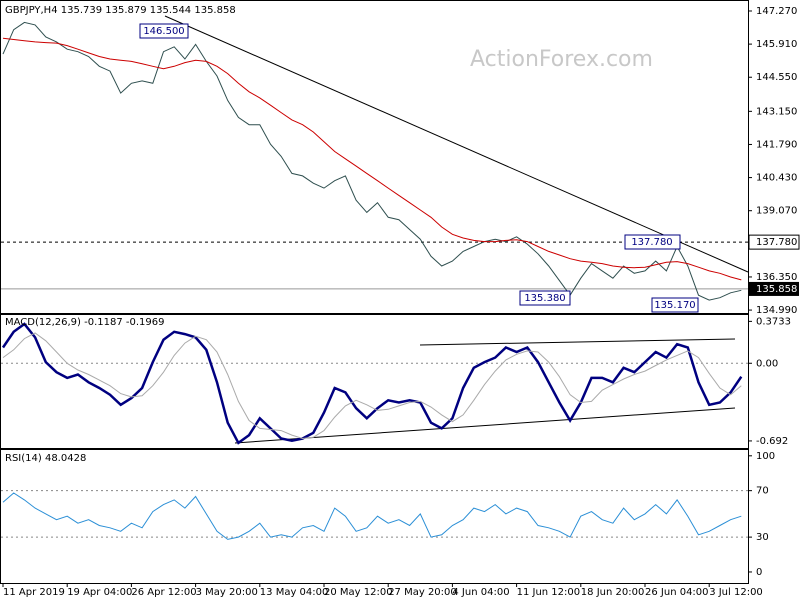 The height and width of the screenshot is (600, 800). Describe the element at coordinates (34, 592) in the screenshot. I see `x-tick-label: 11 Apr 2019` at that location.